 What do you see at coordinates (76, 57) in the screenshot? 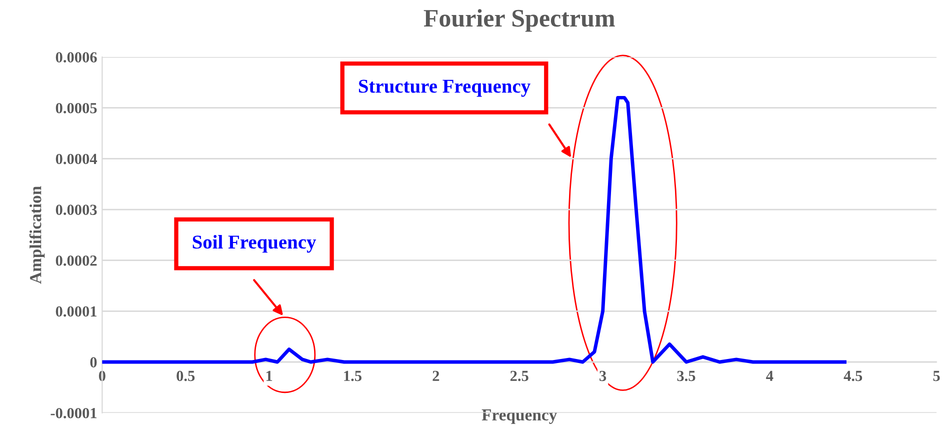
I see `y-tick-label: 0.0006` at bounding box center [76, 57].